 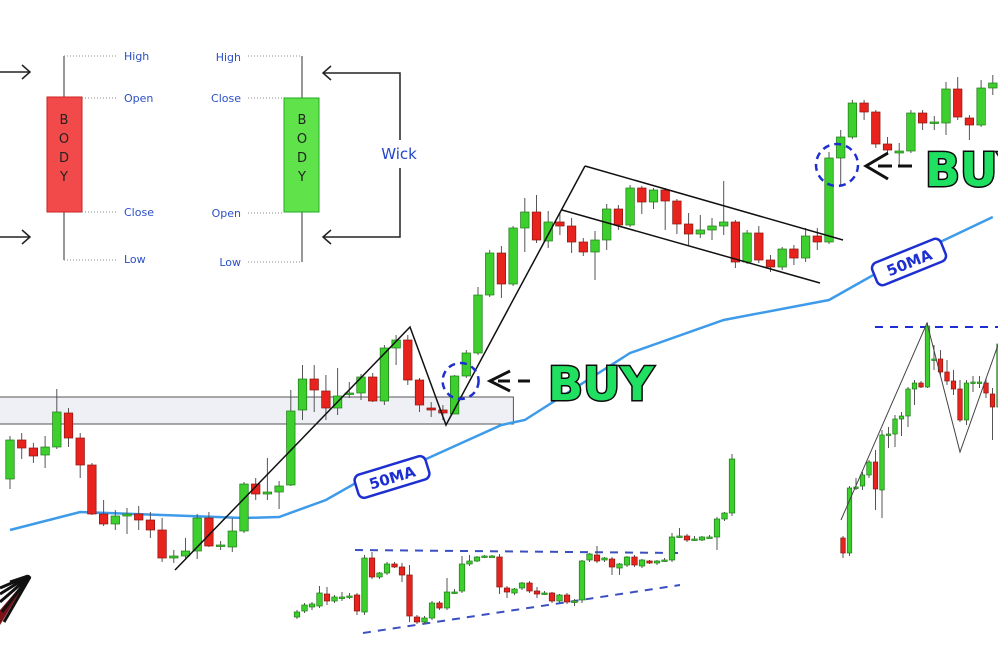 I want to click on flag-upper-line, so click(x=714, y=203).